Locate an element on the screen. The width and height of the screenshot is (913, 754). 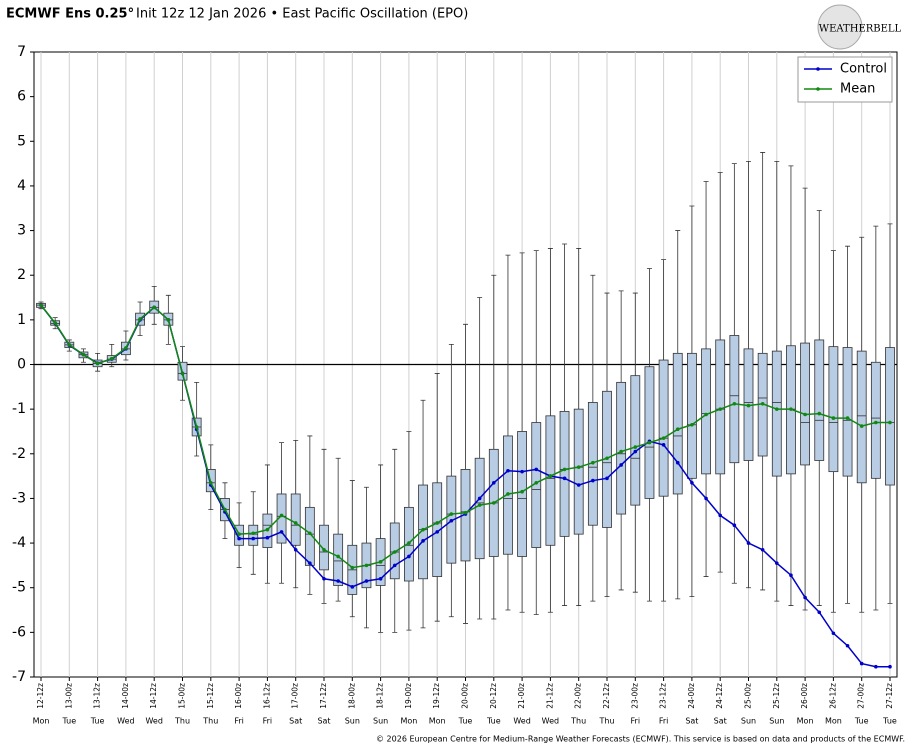
x-tick-label: 26-12z is located at coordinates (832, 696).